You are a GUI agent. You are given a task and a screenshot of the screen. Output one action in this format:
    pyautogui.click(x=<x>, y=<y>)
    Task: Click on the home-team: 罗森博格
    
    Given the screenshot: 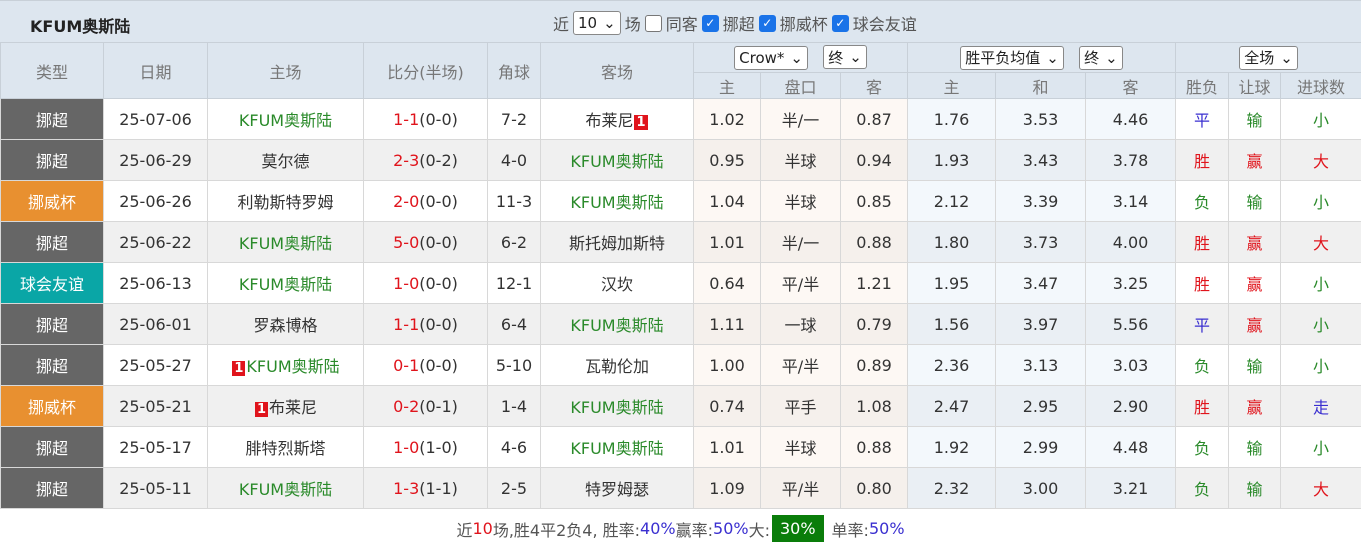 What is the action you would take?
    pyautogui.click(x=285, y=325)
    